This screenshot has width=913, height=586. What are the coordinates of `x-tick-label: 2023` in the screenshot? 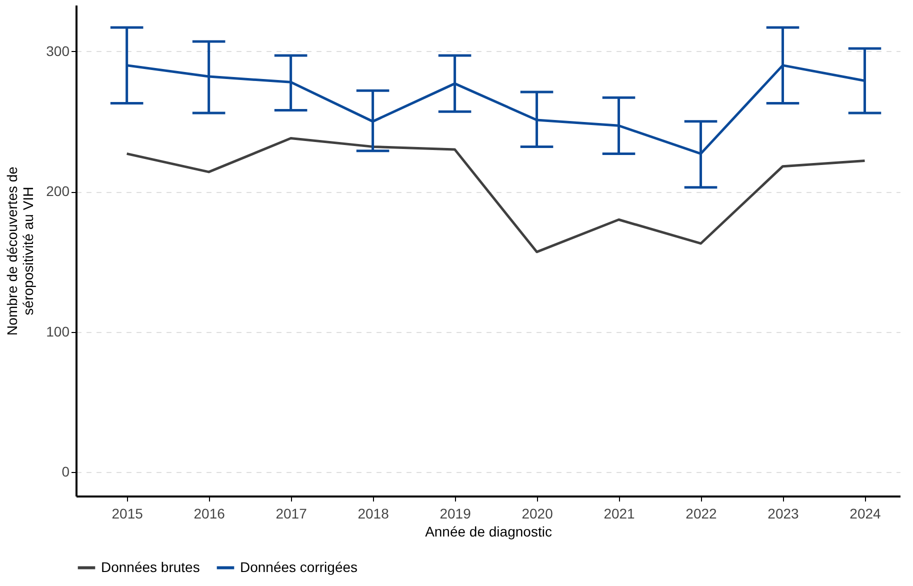 It's located at (784, 514).